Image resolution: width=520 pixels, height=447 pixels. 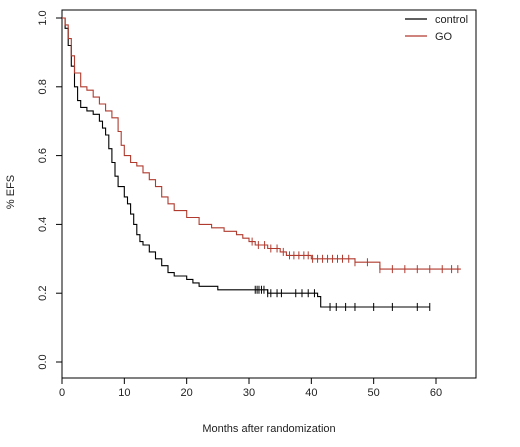 What do you see at coordinates (444, 37) in the screenshot?
I see `legend-label-go: GO` at bounding box center [444, 37].